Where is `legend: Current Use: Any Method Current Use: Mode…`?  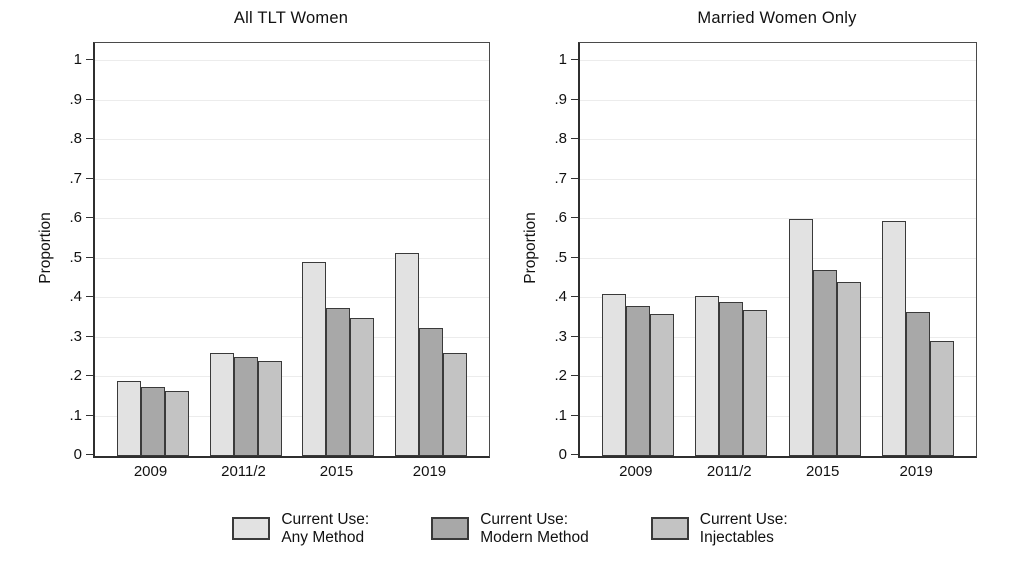
legend: Current Use: Any Method Current Use: Mode… is located at coordinates (510, 528).